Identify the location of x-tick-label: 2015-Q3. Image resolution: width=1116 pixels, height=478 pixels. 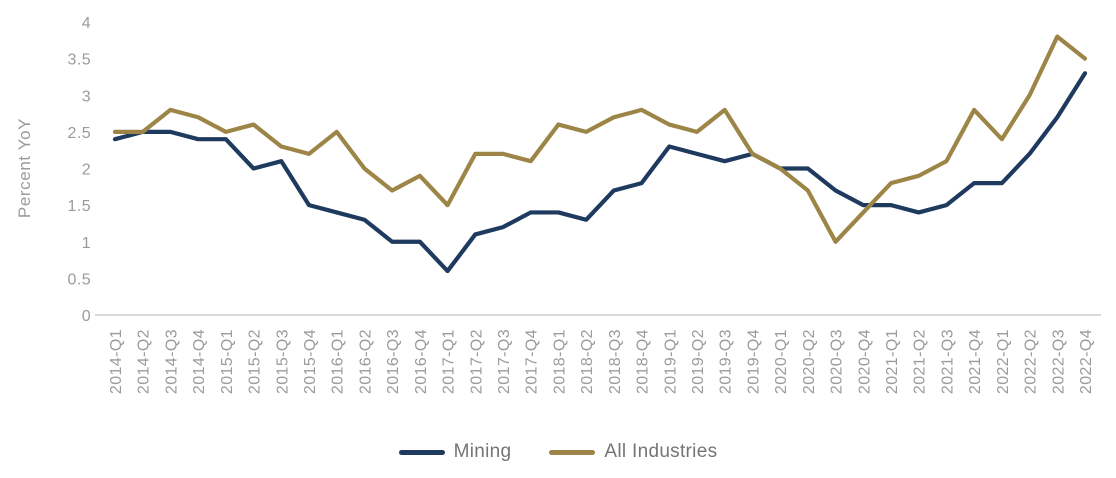
(282, 361).